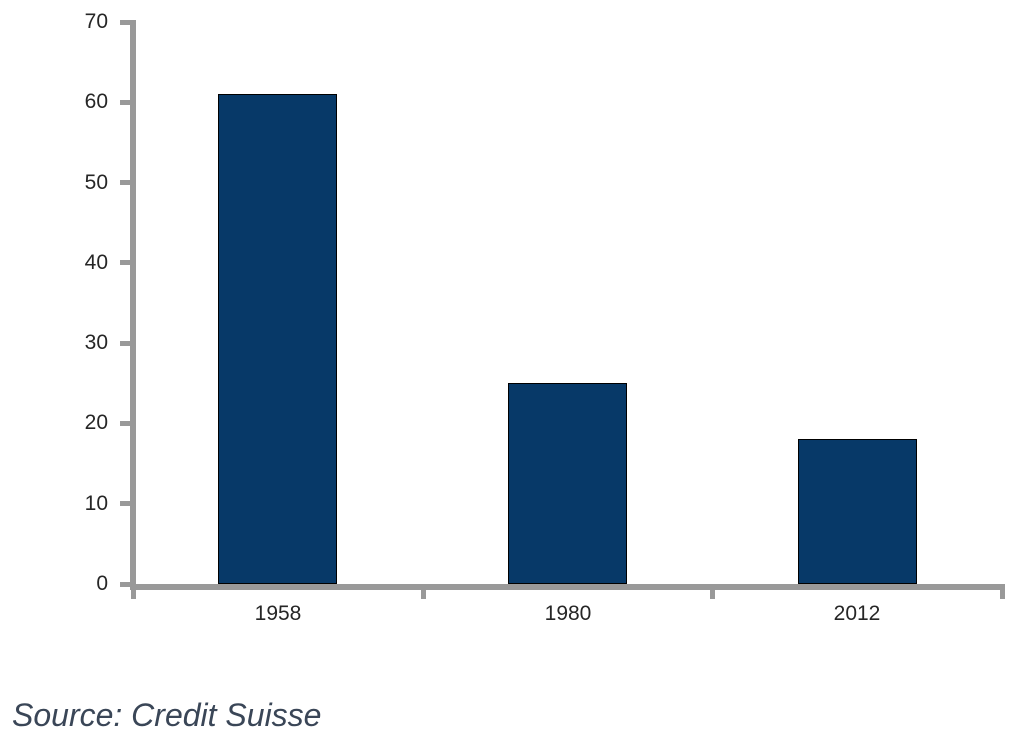 This screenshot has height=754, width=1018. Describe the element at coordinates (96, 262) in the screenshot. I see `y-tick-label: 40` at that location.